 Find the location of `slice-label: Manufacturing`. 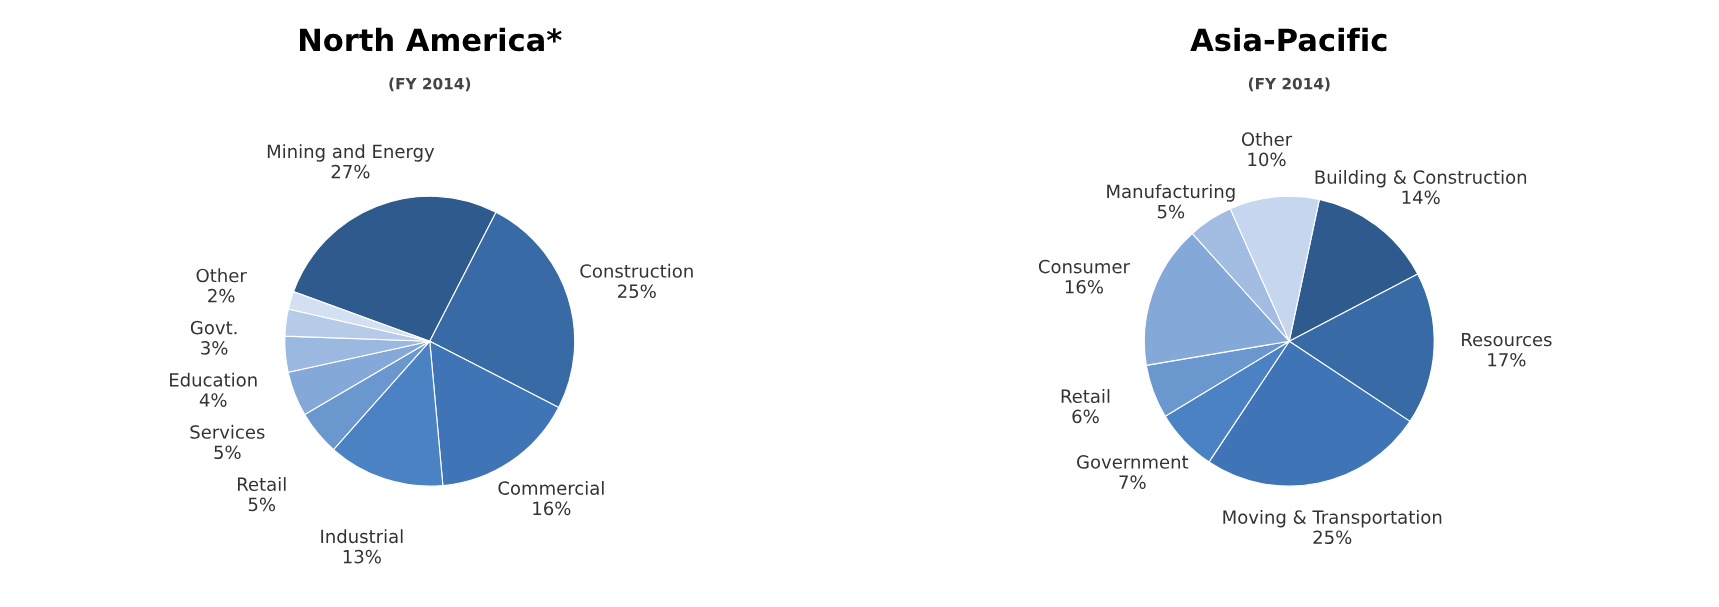

slice-label: Manufacturing is located at coordinates (1171, 193).